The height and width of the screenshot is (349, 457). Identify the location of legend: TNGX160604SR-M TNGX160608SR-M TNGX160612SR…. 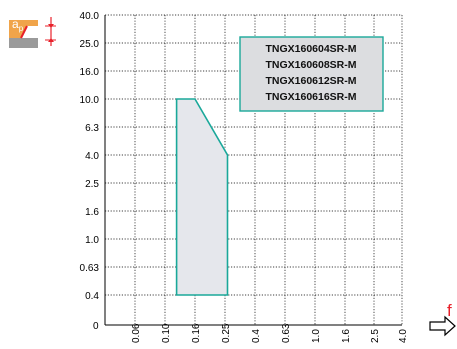
(311, 74).